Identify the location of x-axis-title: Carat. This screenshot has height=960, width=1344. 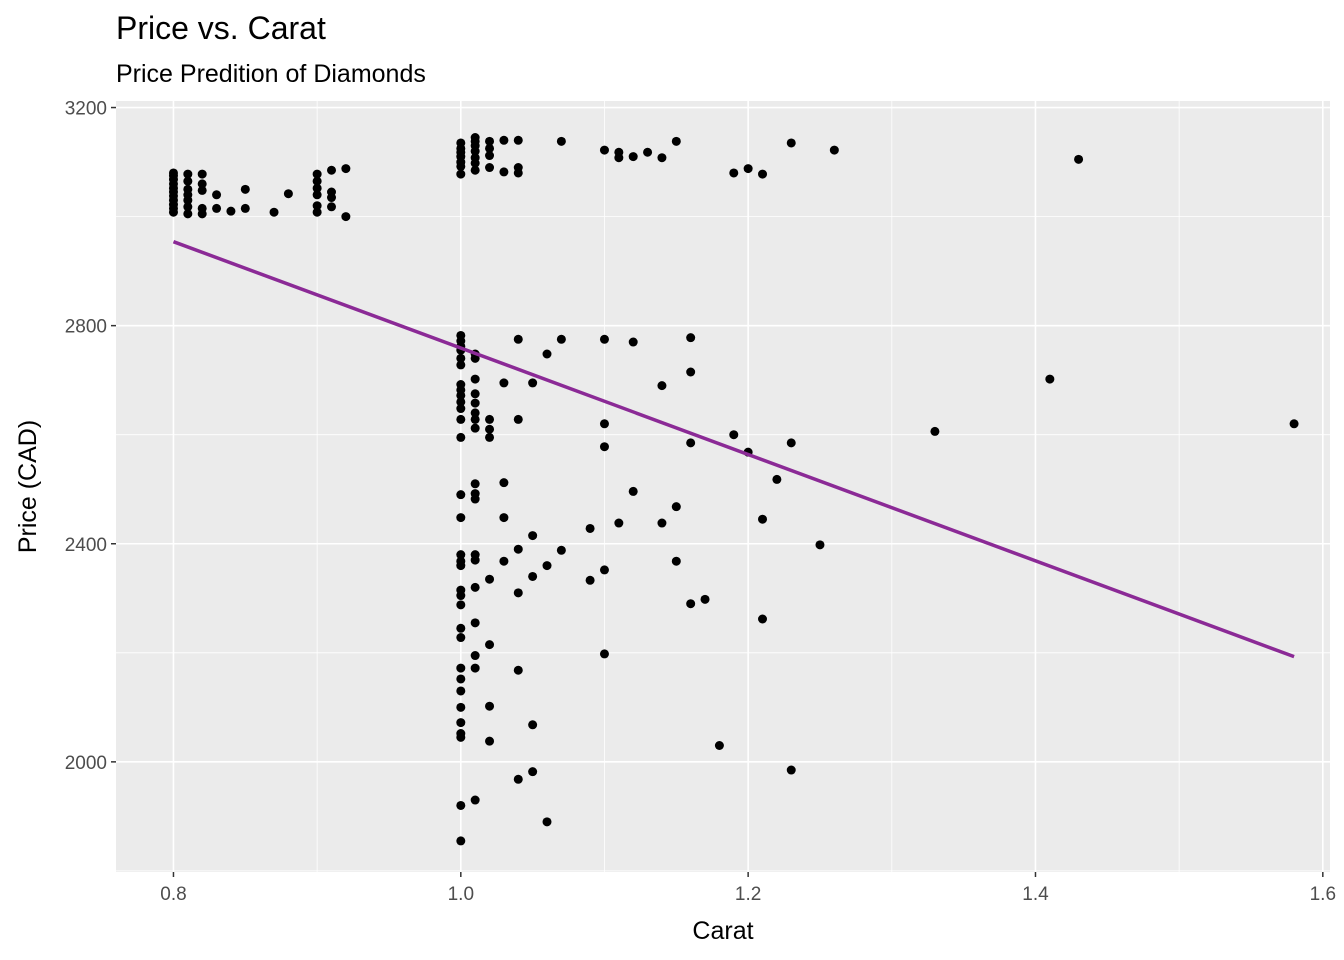
(722, 931).